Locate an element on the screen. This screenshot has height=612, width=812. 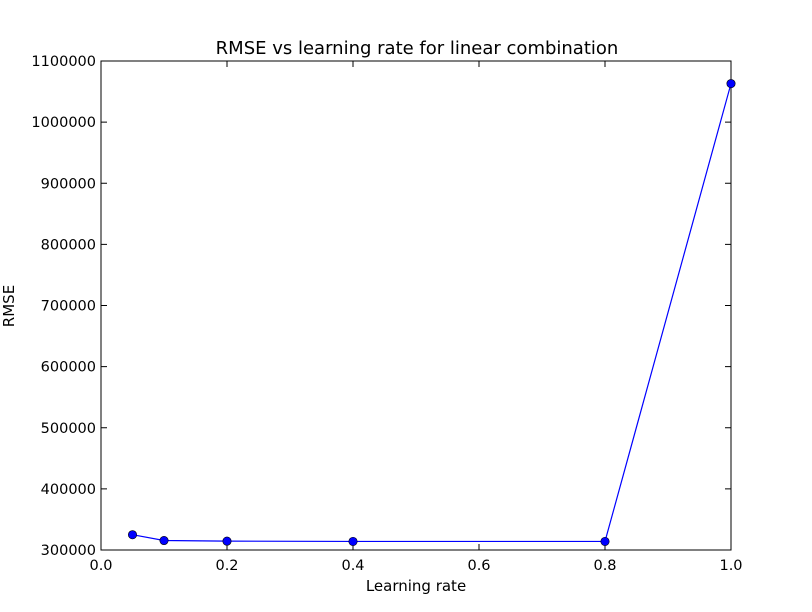
x-tick-label: 0.8 is located at coordinates (604, 566).